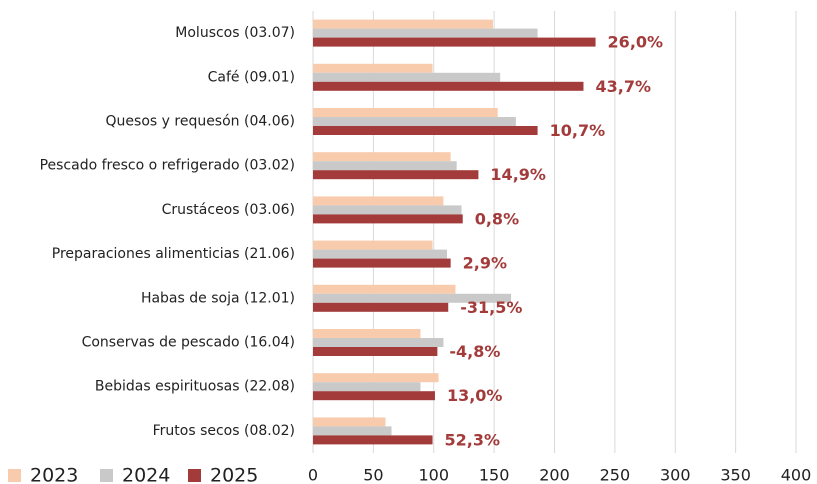  I want to click on annotation: 10,7%, so click(578, 130).